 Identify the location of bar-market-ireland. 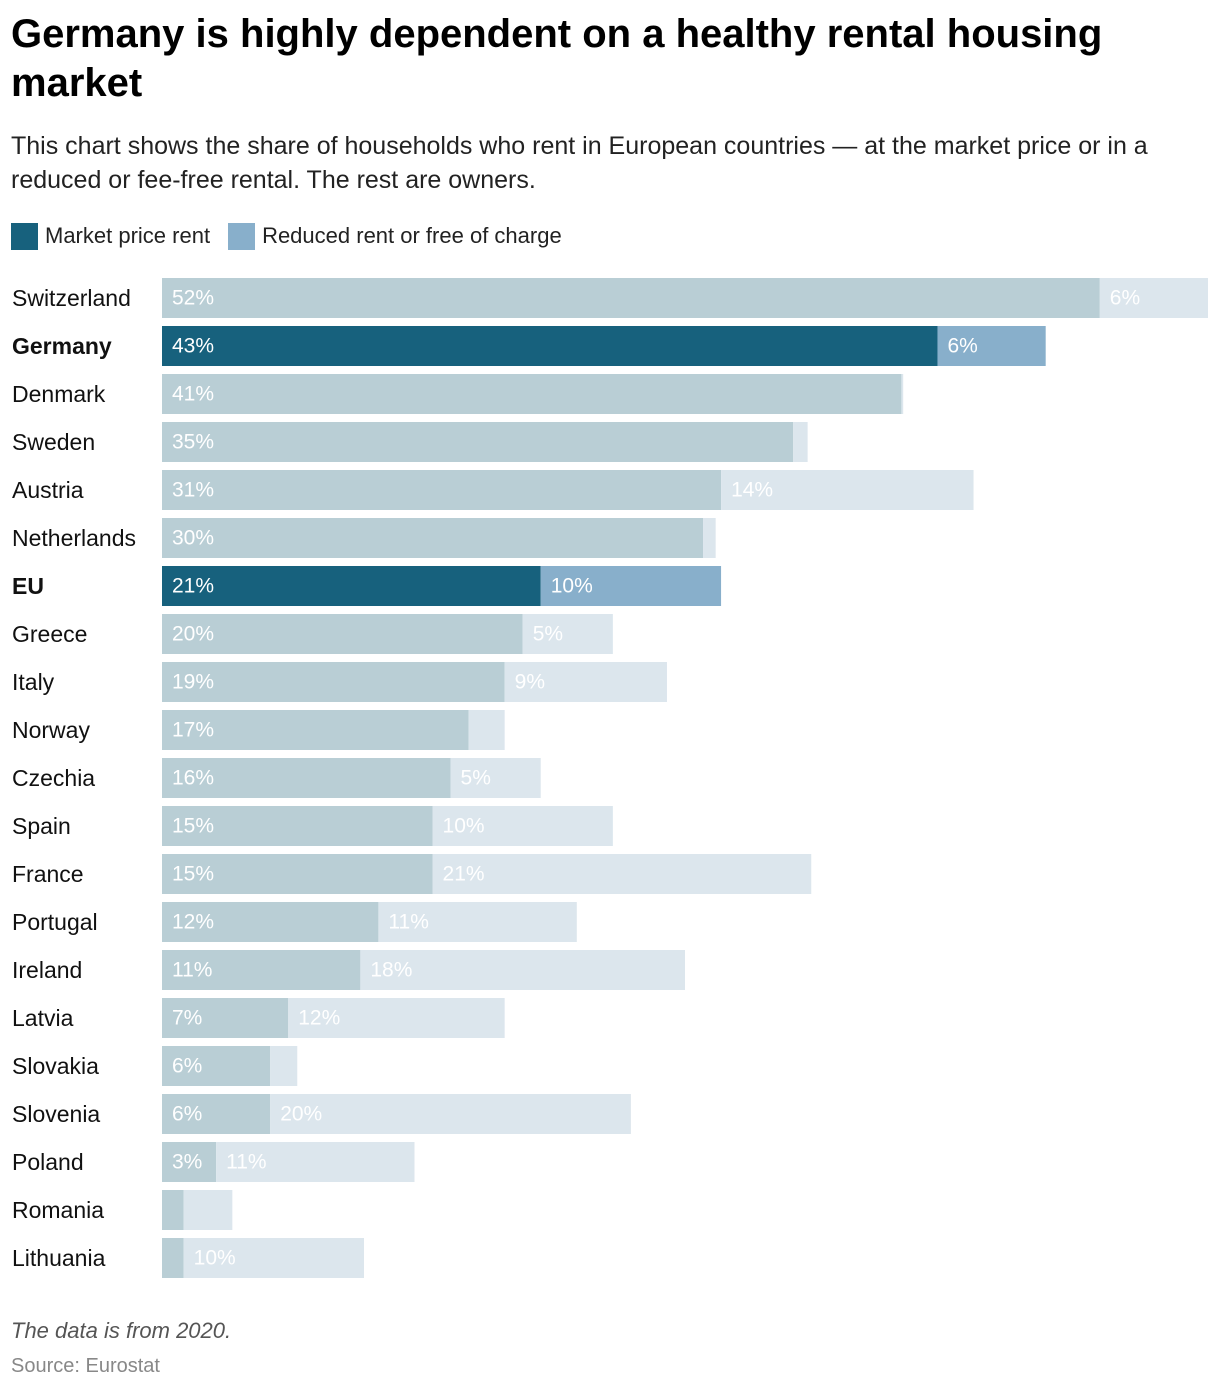
(261, 970).